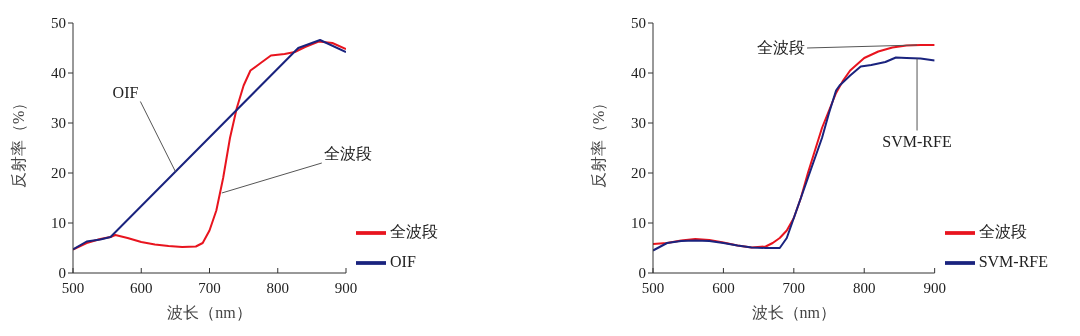 The width and height of the screenshot is (1080, 336). I want to click on legend-label: SVM-RFE, so click(1013, 261).